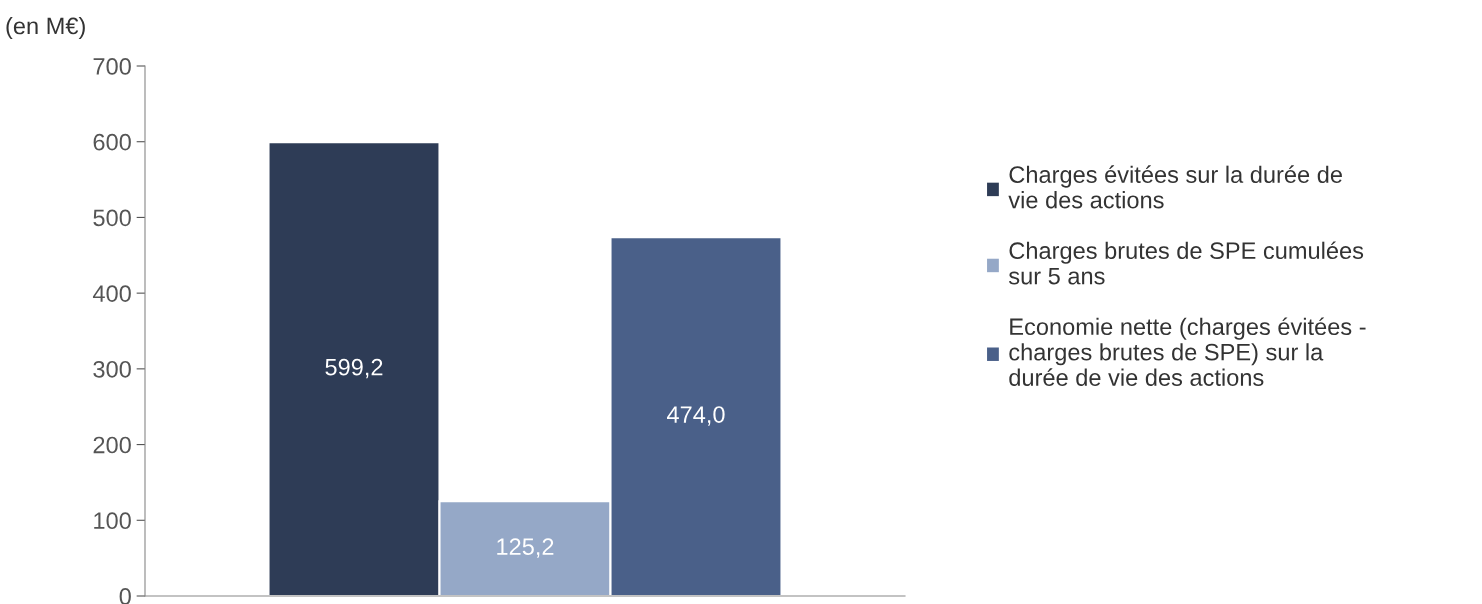 The image size is (1482, 604). I want to click on data-label: 125,2, so click(525, 548).